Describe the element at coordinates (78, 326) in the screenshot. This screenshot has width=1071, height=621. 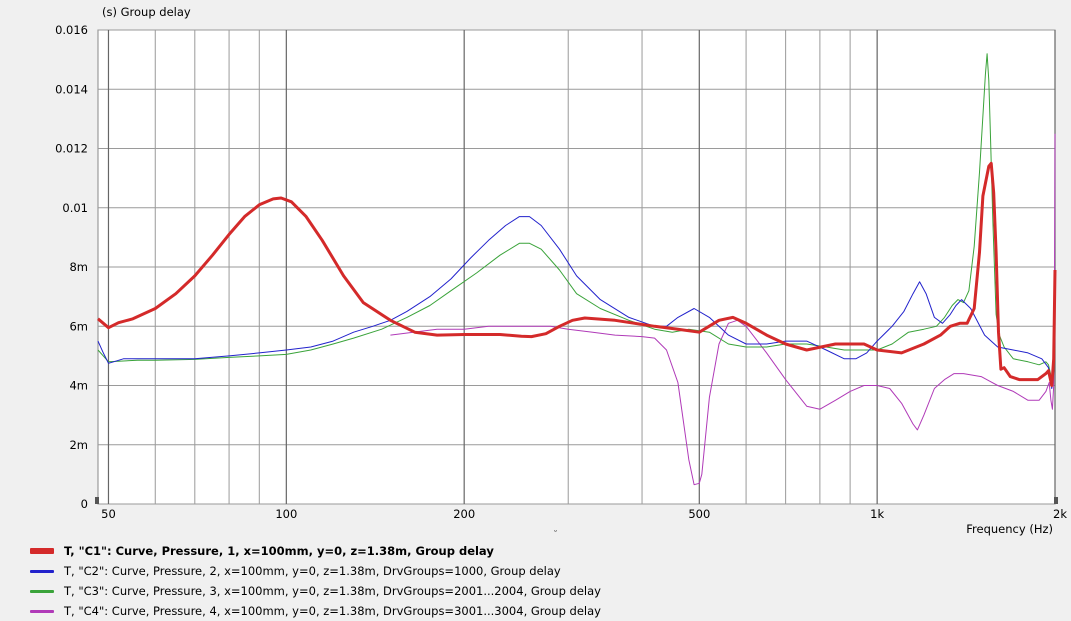
I see `y-tick-label: 6m` at that location.